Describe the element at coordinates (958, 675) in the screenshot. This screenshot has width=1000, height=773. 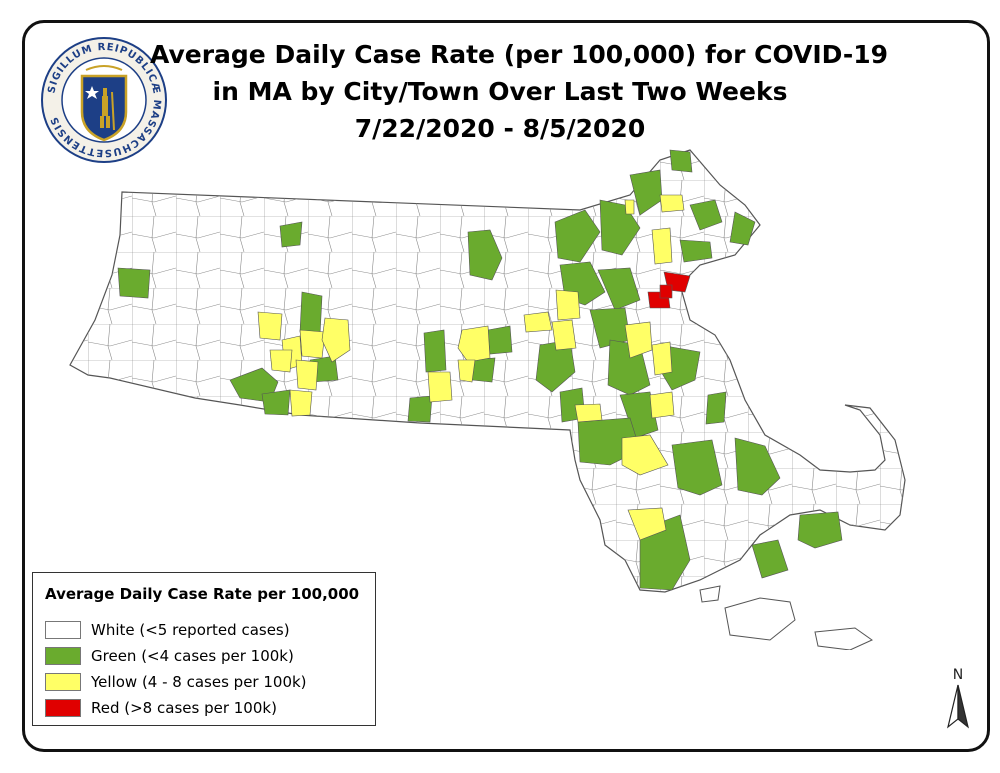
I see `north-label: N` at that location.